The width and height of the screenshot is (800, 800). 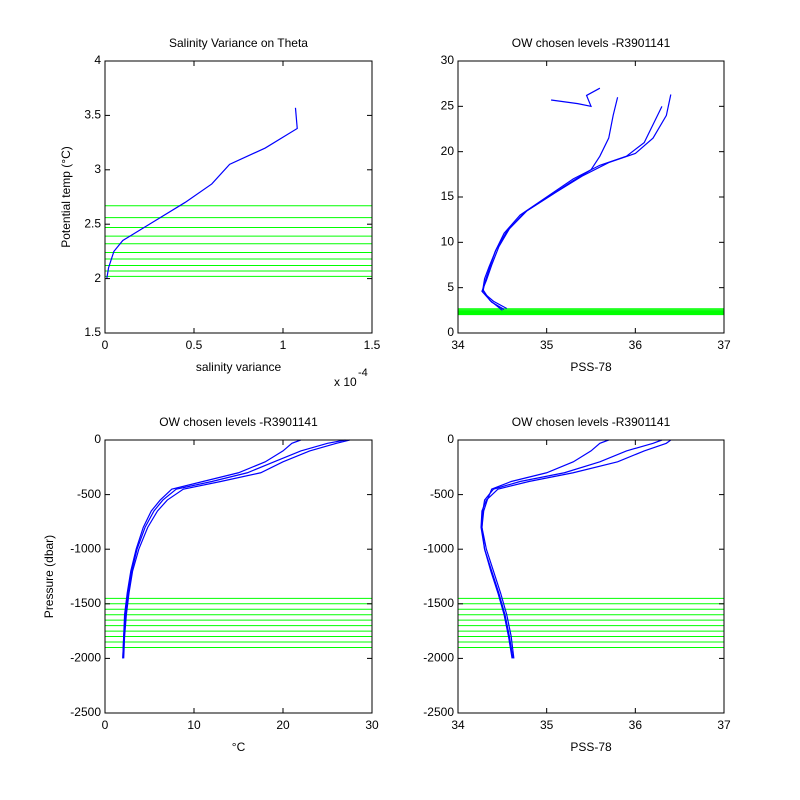 What do you see at coordinates (448, 151) in the screenshot?
I see `y-tick-label: 20` at bounding box center [448, 151].